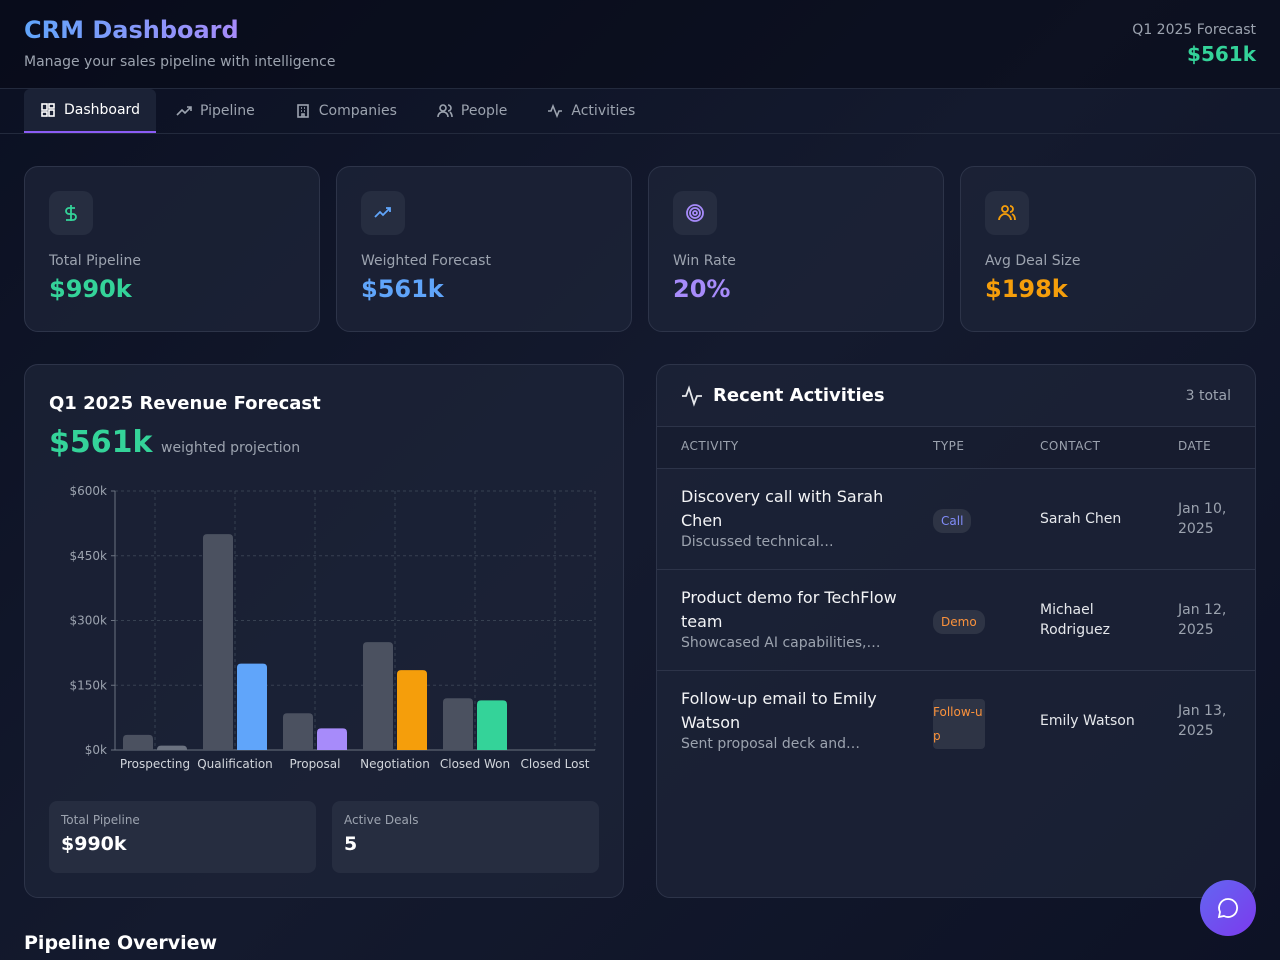 Image resolution: width=1280 pixels, height=960 pixels. Describe the element at coordinates (1026, 289) in the screenshot. I see `stat-value: $198k` at that location.